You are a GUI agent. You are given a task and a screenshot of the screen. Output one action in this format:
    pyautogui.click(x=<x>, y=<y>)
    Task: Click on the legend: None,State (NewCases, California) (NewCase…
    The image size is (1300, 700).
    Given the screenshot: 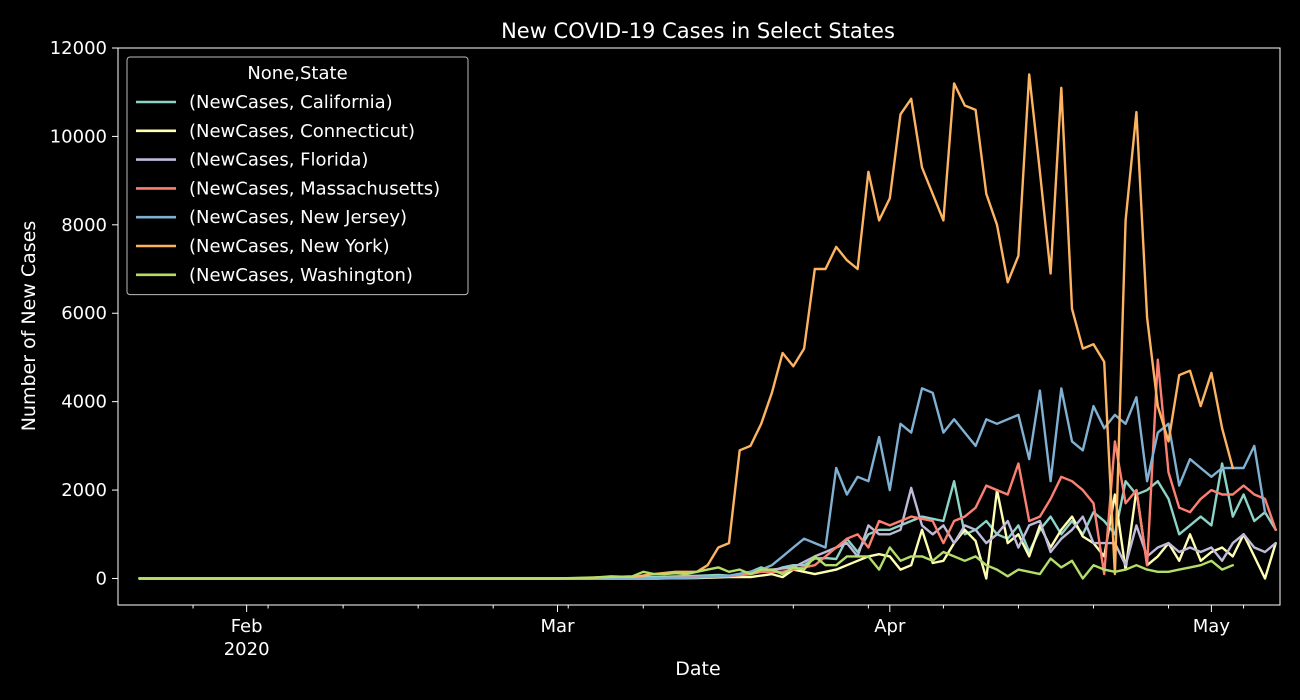 What is the action you would take?
    pyautogui.click(x=297, y=176)
    